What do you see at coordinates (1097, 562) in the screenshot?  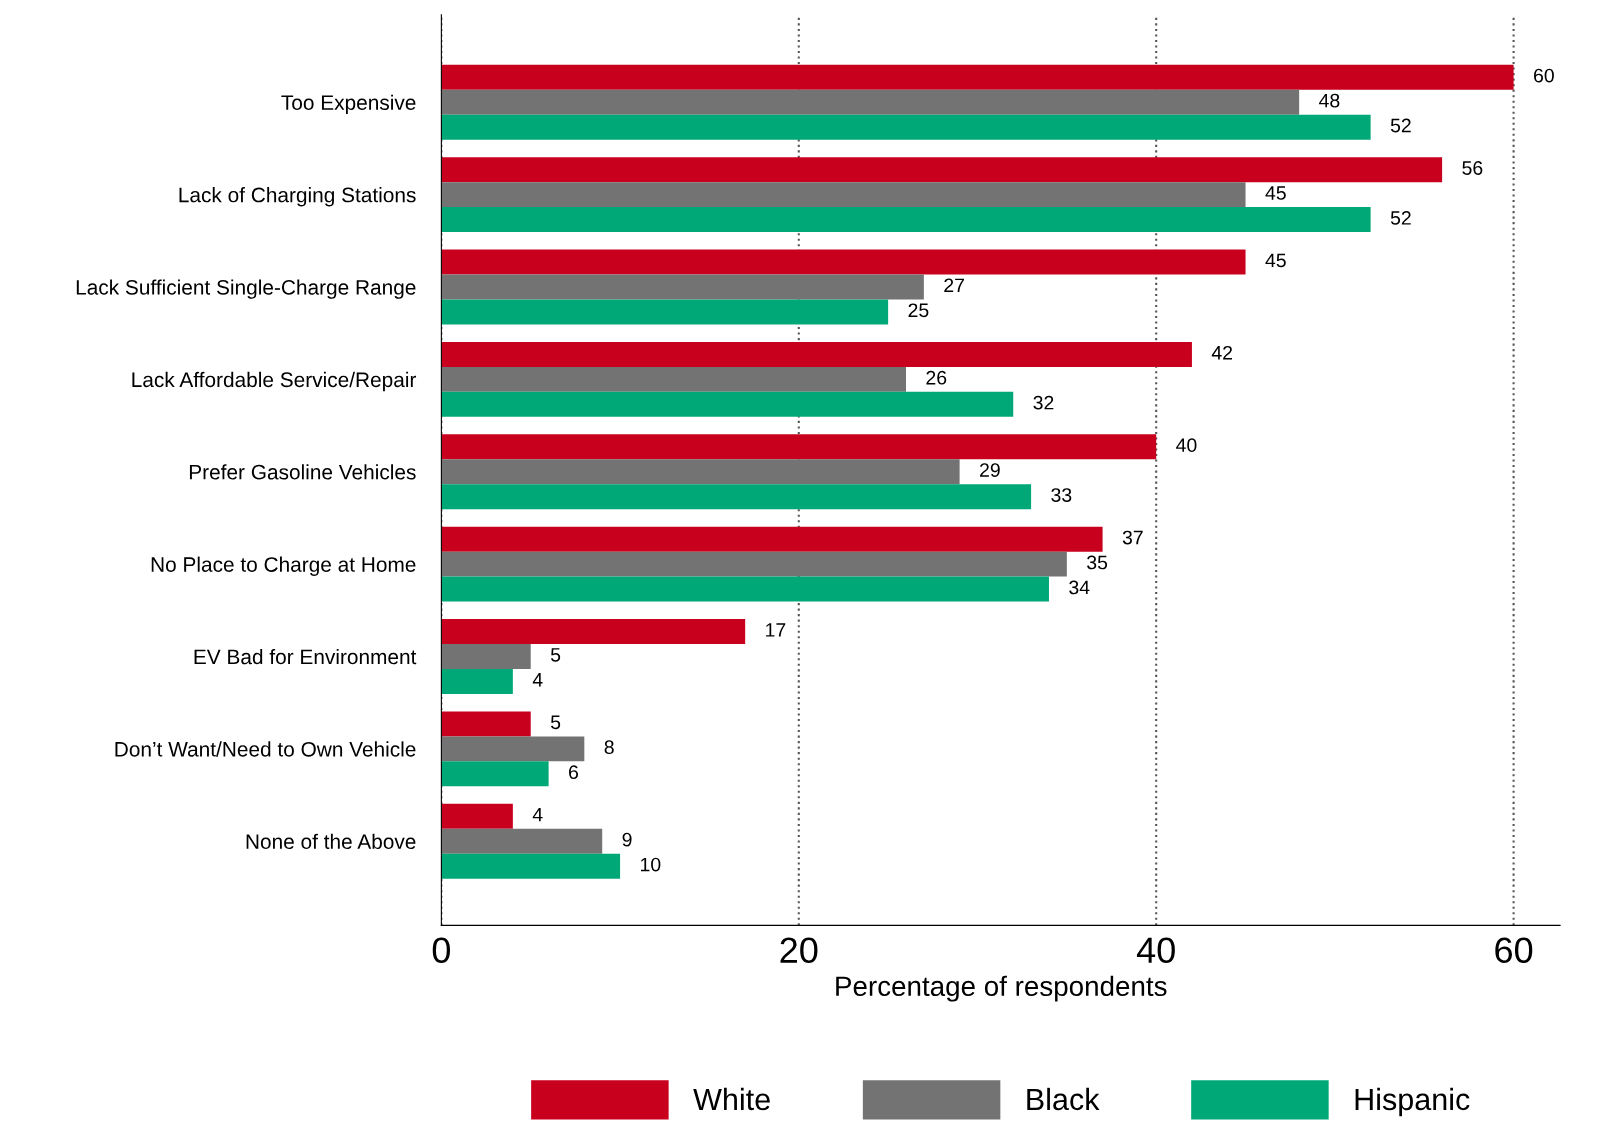 I see `data-label: 35` at bounding box center [1097, 562].